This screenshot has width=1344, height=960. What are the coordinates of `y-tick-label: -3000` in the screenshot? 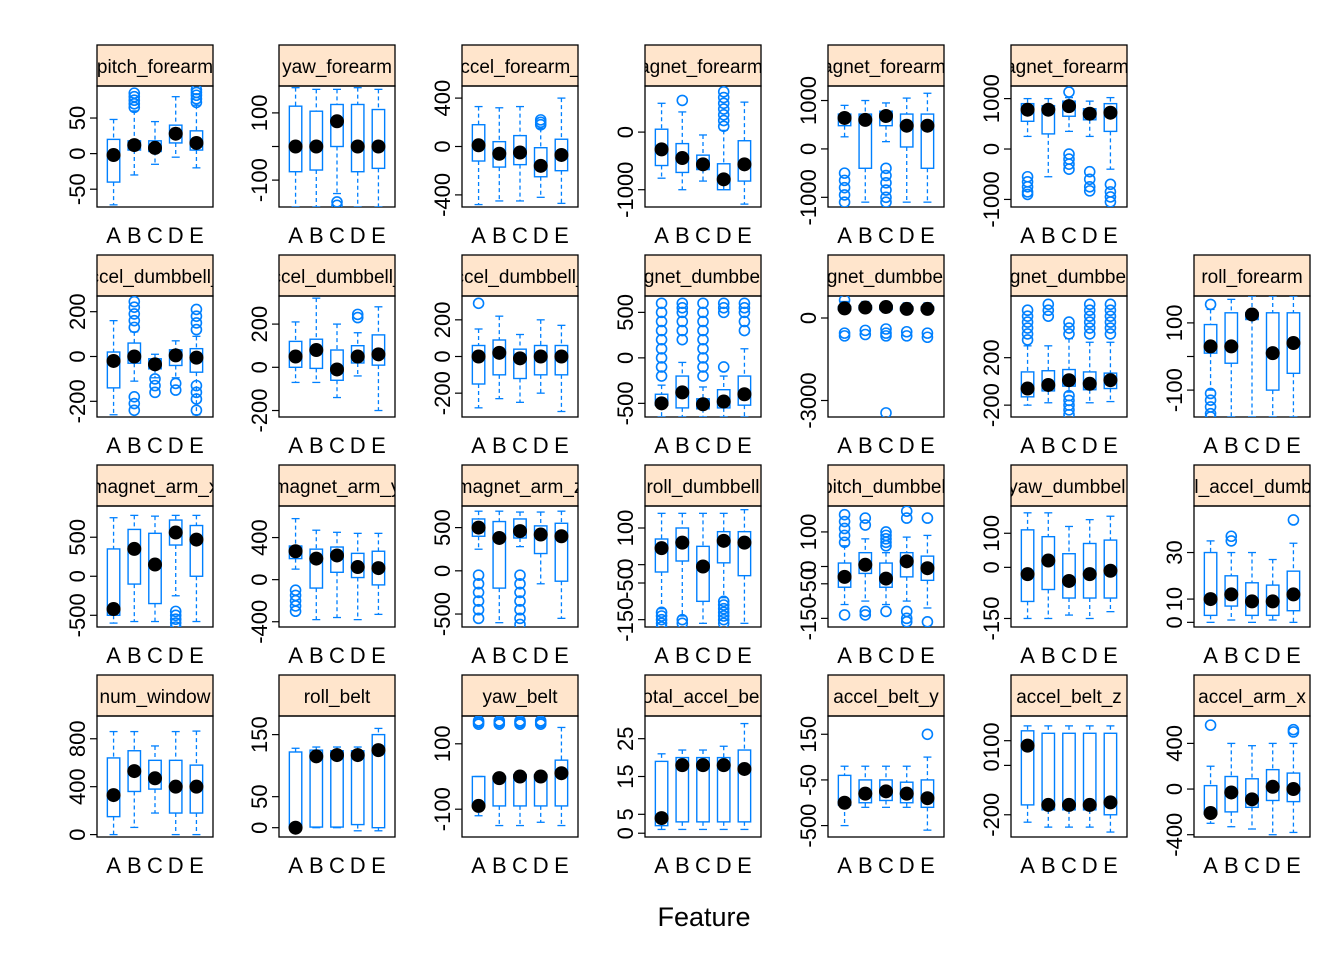 It's located at (808, 400).